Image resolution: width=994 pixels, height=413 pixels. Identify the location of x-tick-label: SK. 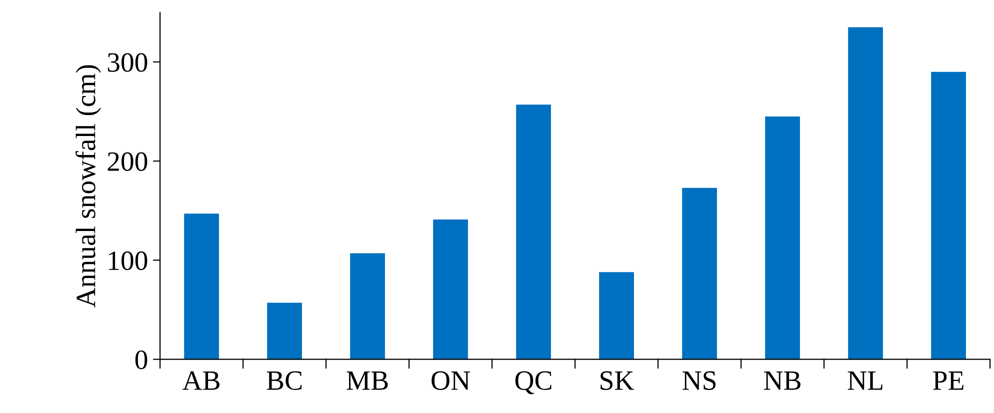
(617, 380).